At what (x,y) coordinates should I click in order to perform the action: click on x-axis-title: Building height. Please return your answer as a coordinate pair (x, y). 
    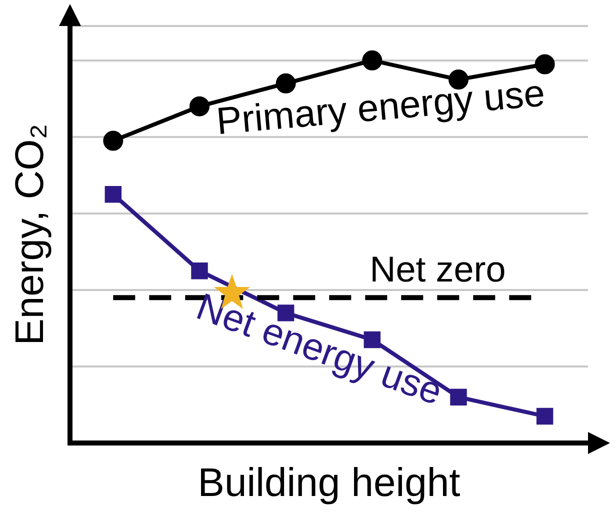
    Looking at the image, I should click on (329, 483).